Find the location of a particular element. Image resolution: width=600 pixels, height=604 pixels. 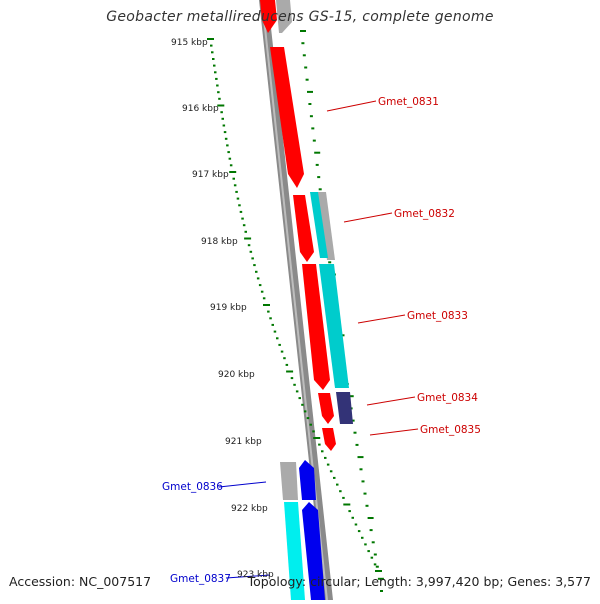

gene-label-gmet-0836: Gmet_0836 is located at coordinates (192, 487).